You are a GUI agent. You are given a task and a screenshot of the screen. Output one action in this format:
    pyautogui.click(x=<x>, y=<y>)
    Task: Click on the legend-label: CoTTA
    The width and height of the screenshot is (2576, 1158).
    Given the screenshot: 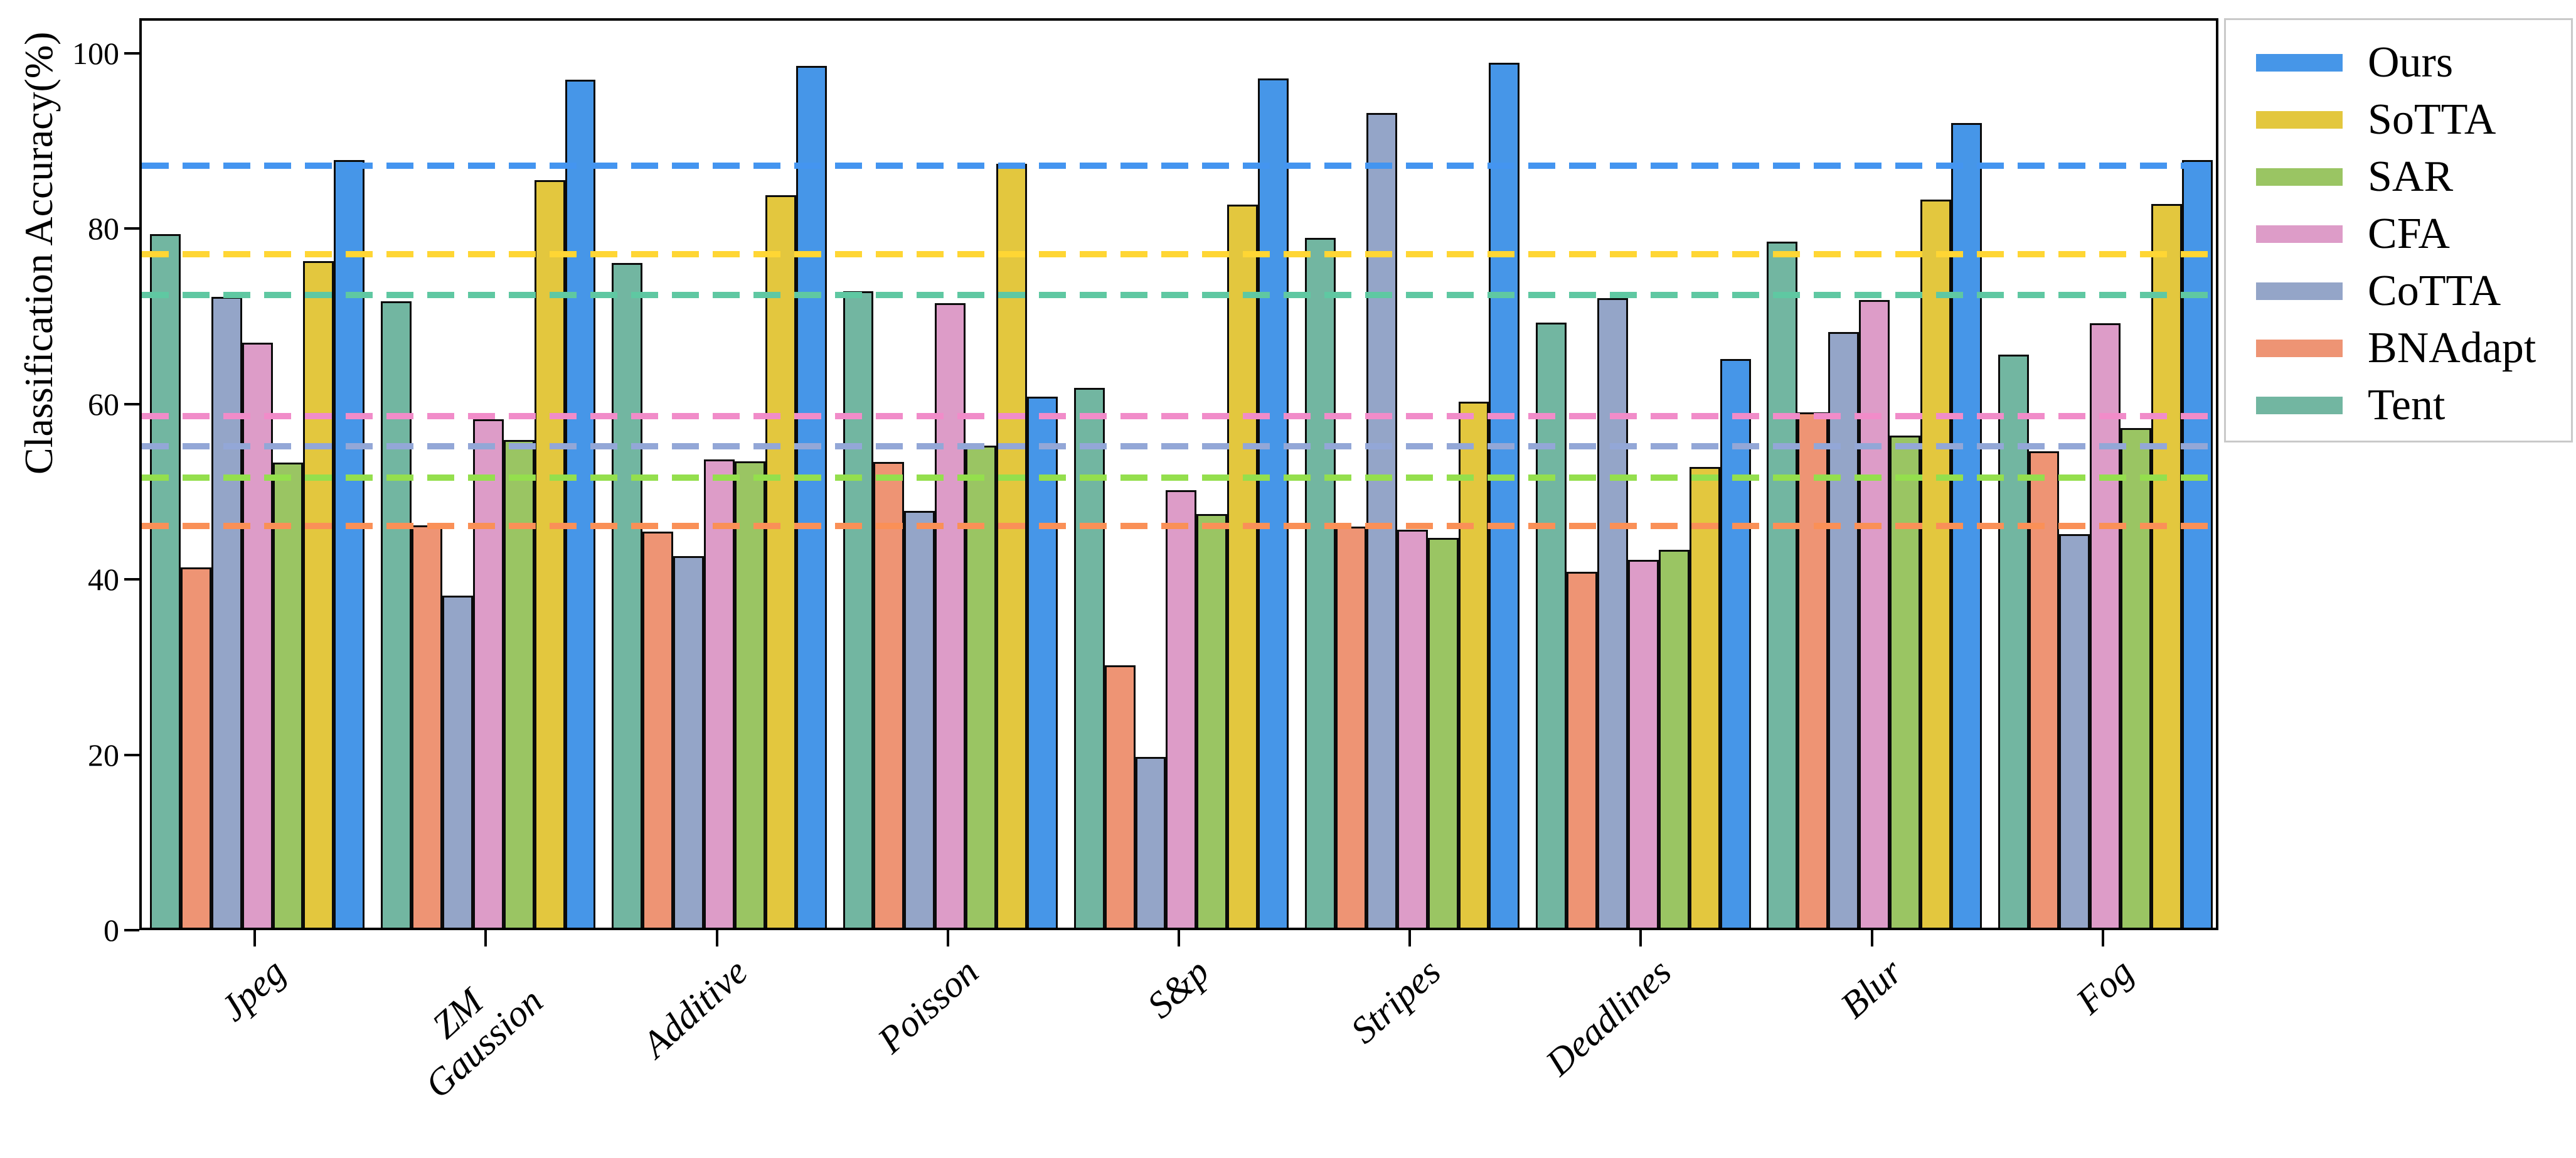 What is the action you would take?
    pyautogui.click(x=2434, y=291)
    